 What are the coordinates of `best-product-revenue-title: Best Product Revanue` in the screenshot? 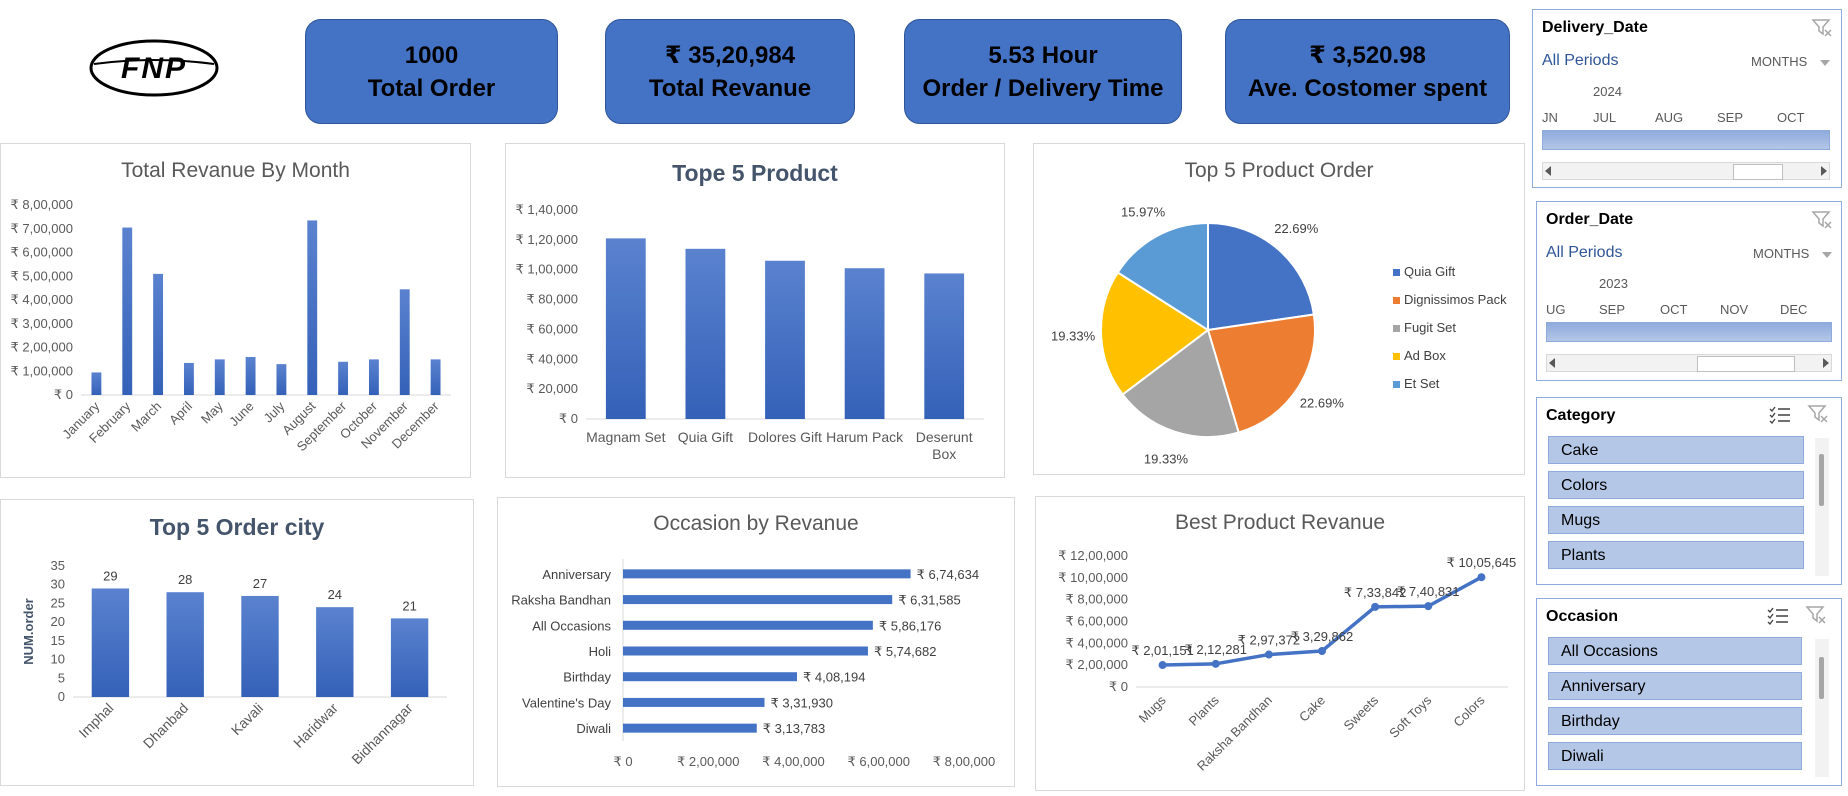 It's located at (1280, 522).